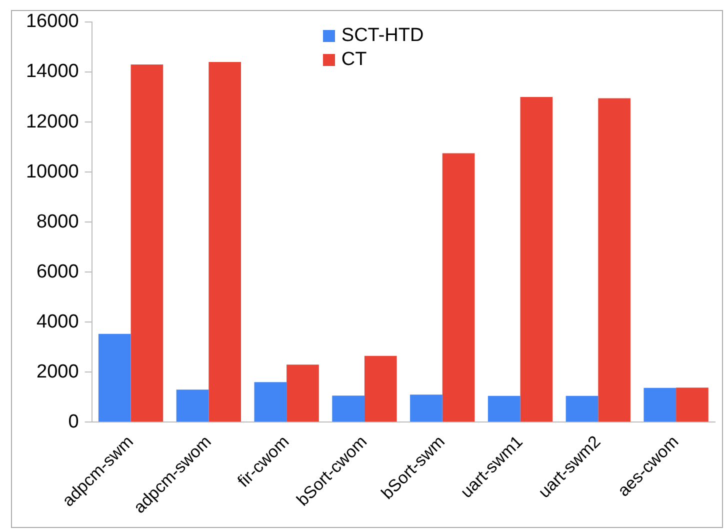 The height and width of the screenshot is (531, 727). Describe the element at coordinates (57, 271) in the screenshot. I see `y-tick-label: 6000` at that location.